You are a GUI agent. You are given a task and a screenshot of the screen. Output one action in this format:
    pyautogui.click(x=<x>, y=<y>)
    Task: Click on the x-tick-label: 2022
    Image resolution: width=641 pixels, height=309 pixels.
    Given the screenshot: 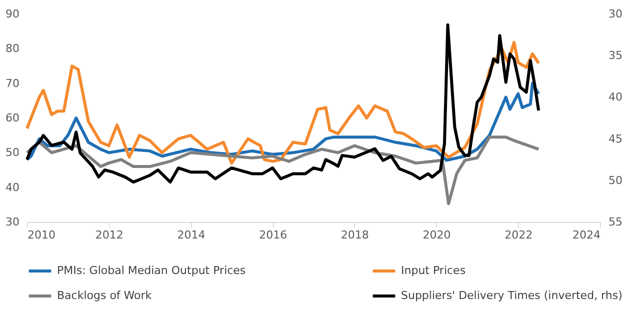 What is the action you would take?
    pyautogui.click(x=518, y=235)
    